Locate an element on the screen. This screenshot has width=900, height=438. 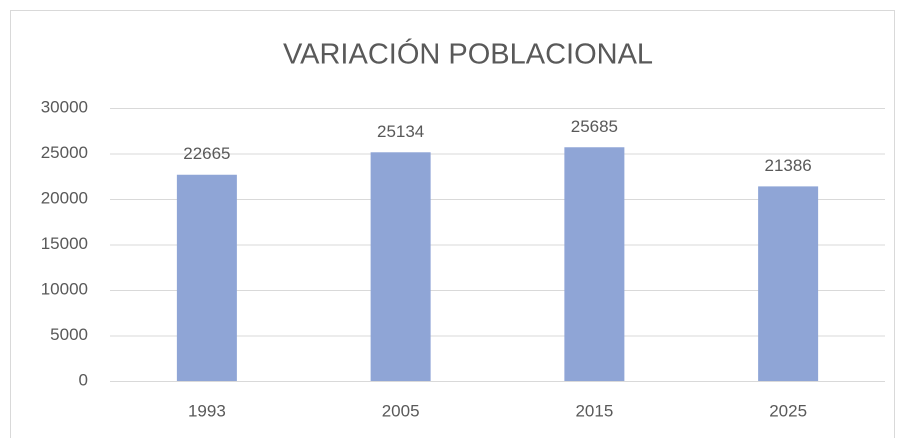
chart-title: VARIACIÓN POBLACIONAL is located at coordinates (468, 54).